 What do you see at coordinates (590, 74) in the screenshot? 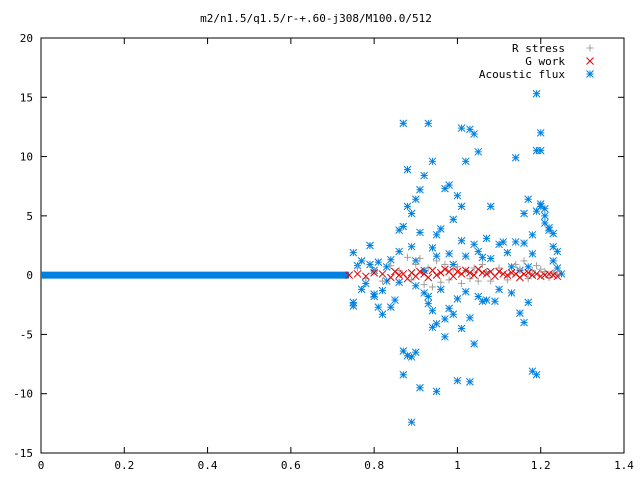
I see `legend-marker` at bounding box center [590, 74].